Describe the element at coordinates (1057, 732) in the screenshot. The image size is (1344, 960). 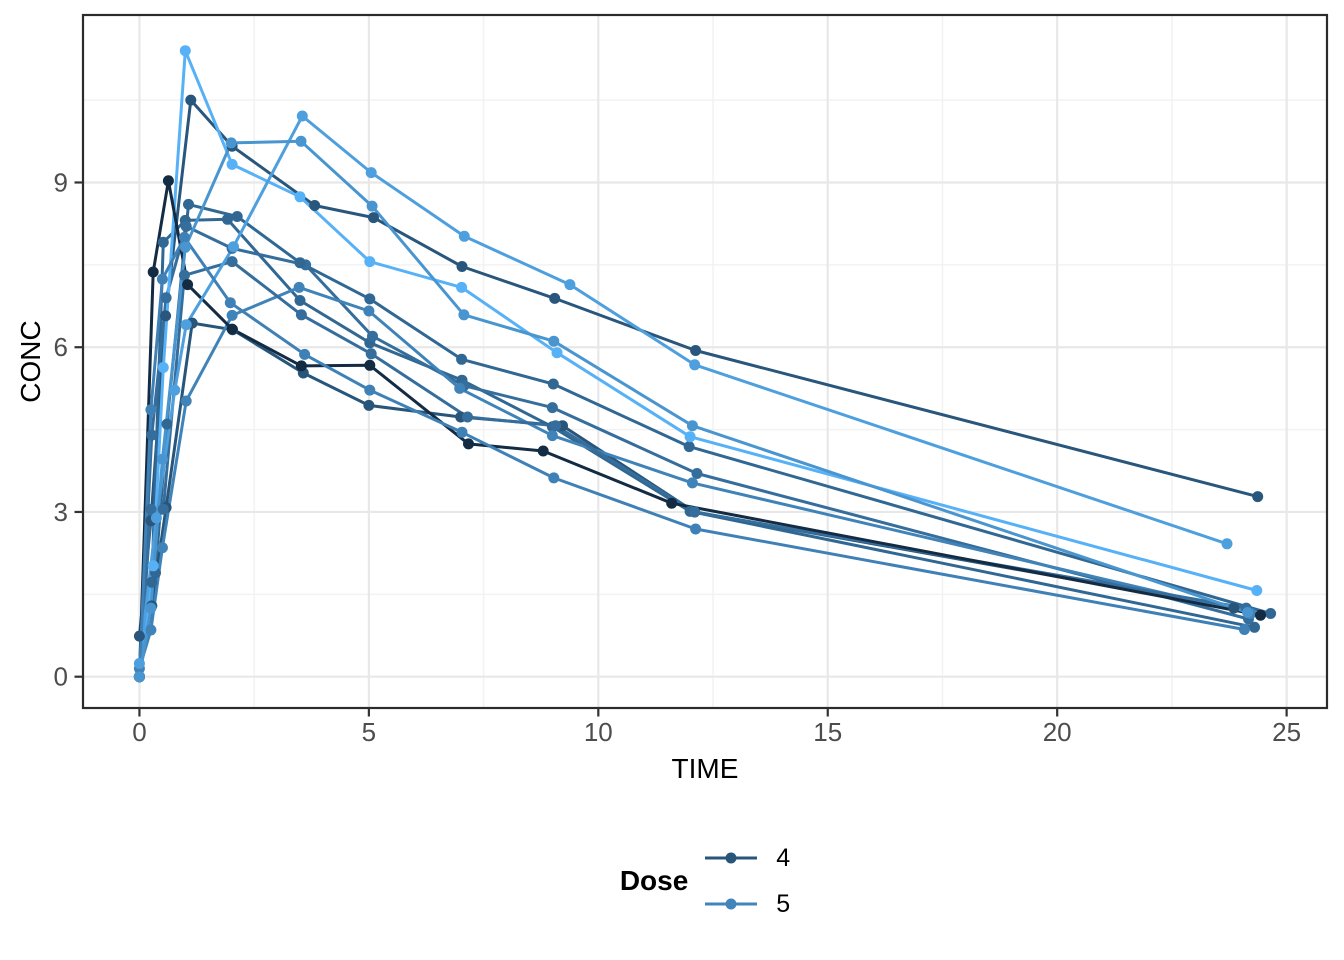
I see `x-tick-label-20: 20` at that location.